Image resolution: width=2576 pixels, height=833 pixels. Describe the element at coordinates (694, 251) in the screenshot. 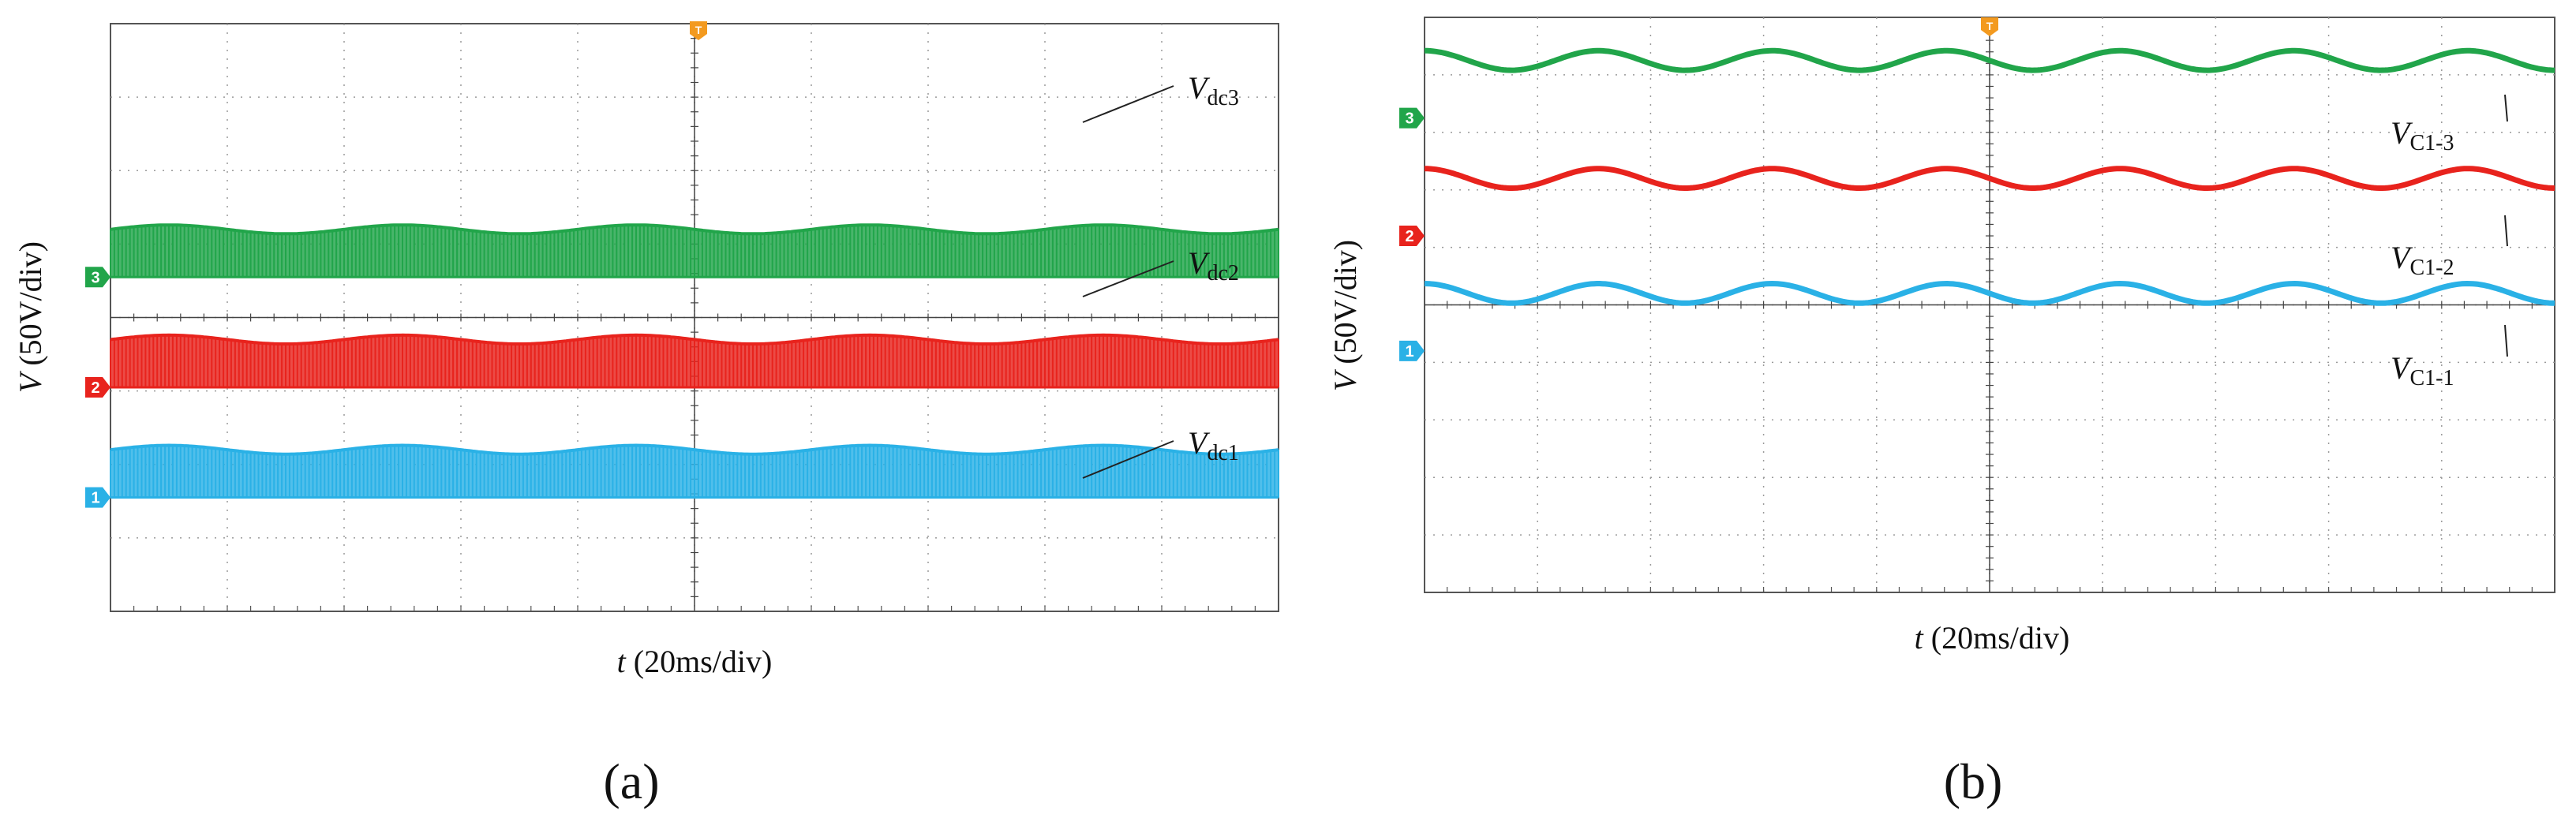

I see `series-switching-Vdc3` at that location.